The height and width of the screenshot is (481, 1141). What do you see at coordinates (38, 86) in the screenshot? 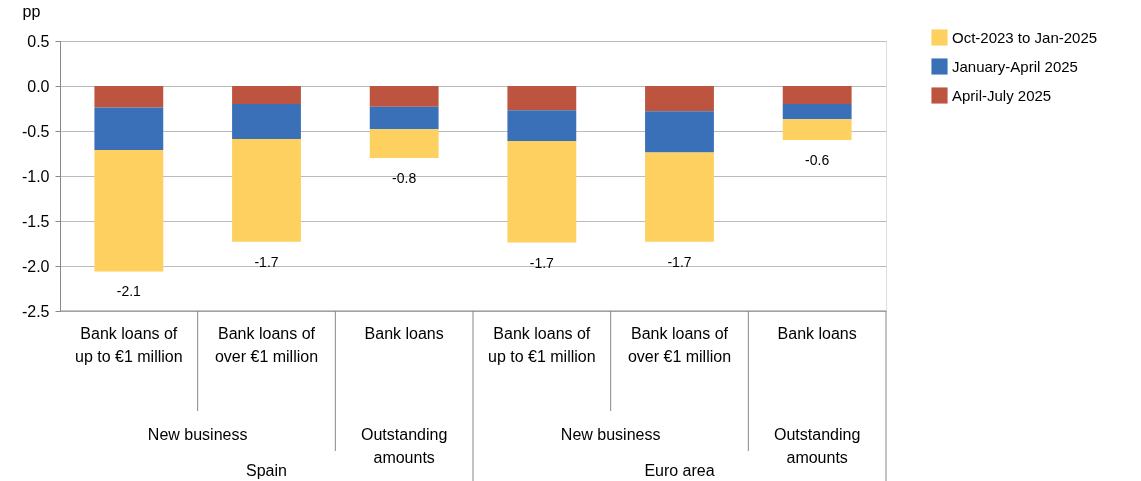
I see `y-tick-label: 0.0` at bounding box center [38, 86].